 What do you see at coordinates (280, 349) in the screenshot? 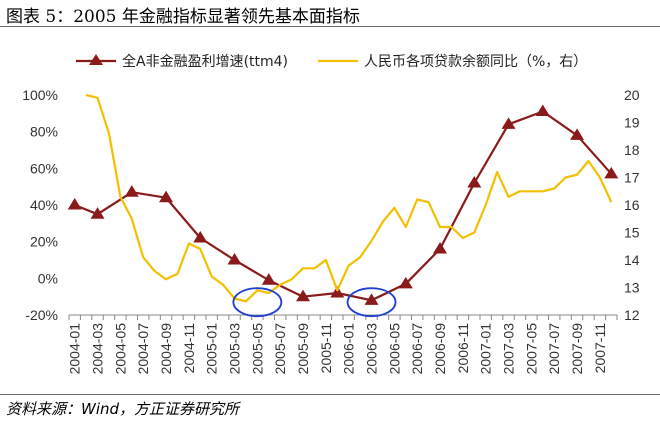
I see `x-tick-label: 2005-07` at bounding box center [280, 349].